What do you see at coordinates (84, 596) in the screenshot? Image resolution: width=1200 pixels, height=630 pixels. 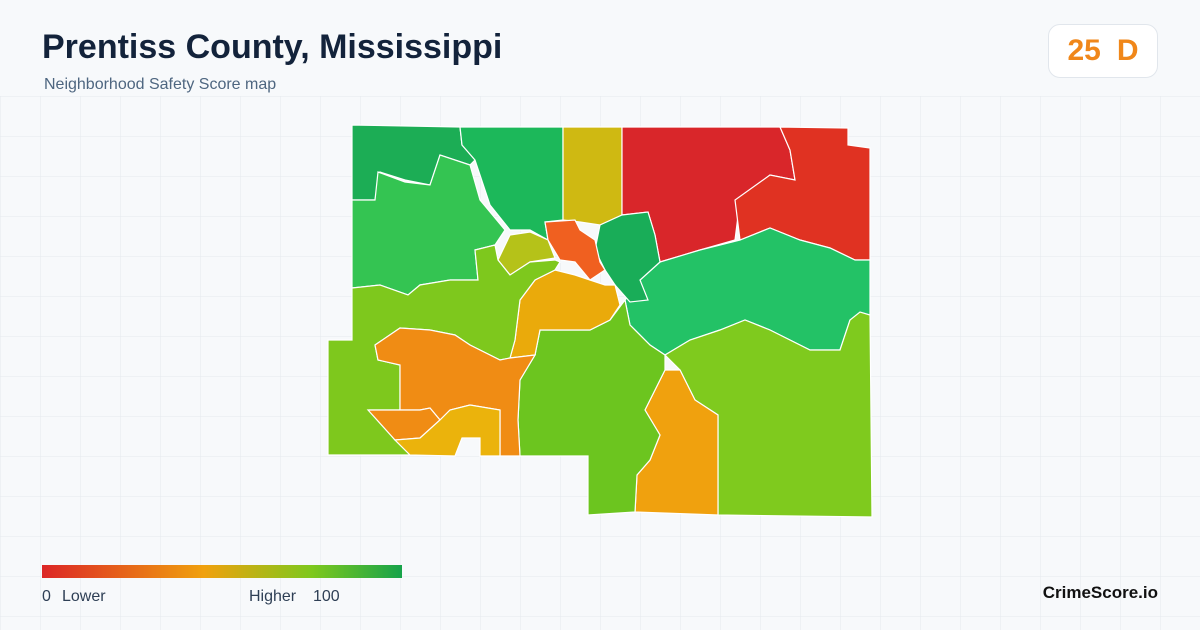 I see `legend-low-label: Lower` at bounding box center [84, 596].